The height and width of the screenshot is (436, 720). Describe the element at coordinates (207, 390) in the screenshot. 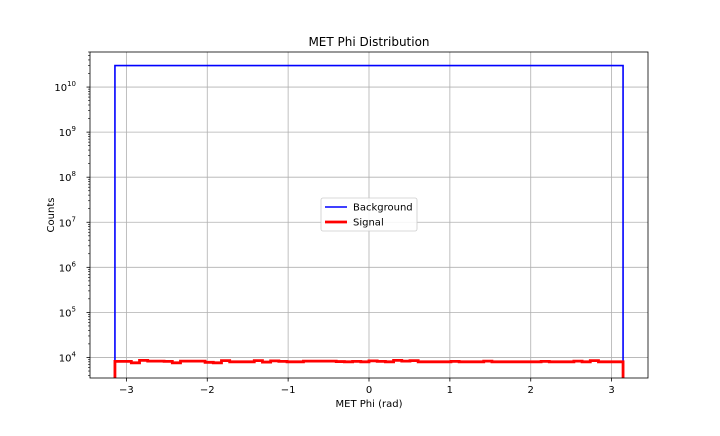

I see `x-tick-label: −2` at that location.